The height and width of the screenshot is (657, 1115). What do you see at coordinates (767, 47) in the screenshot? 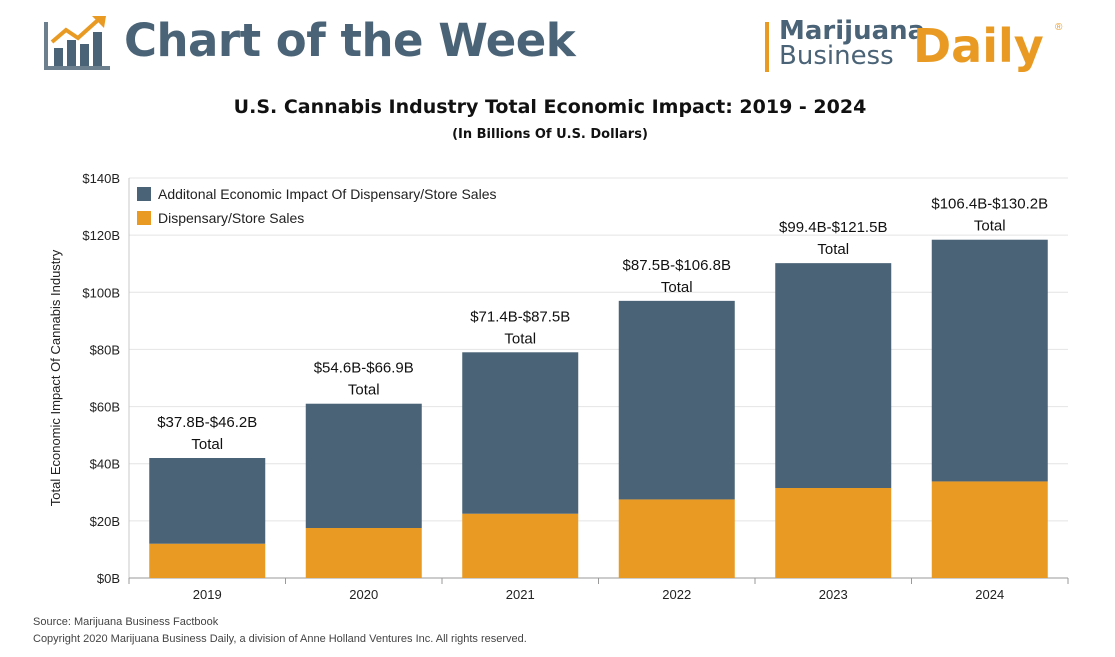
I see `brand-accent-bar` at bounding box center [767, 47].